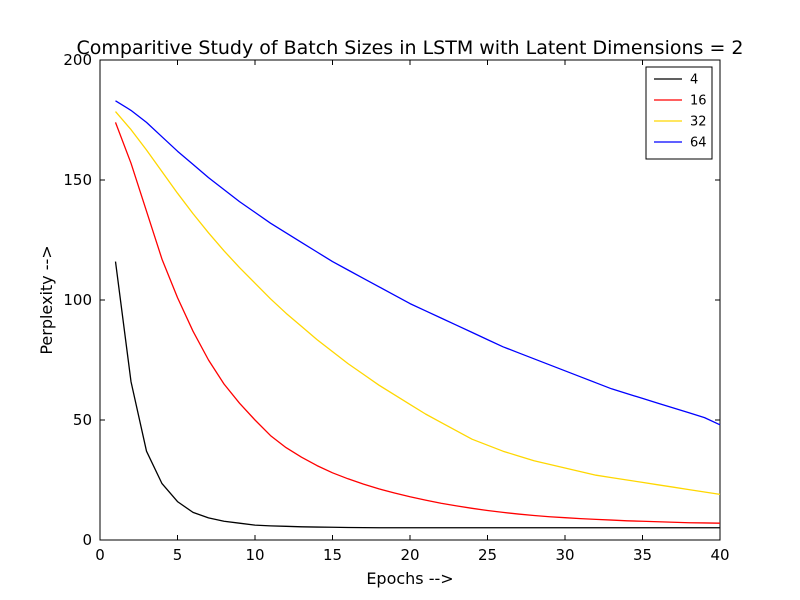 This screenshot has width=800, height=600. Describe the element at coordinates (87, 540) in the screenshot. I see `y-tick-label: 0` at that location.